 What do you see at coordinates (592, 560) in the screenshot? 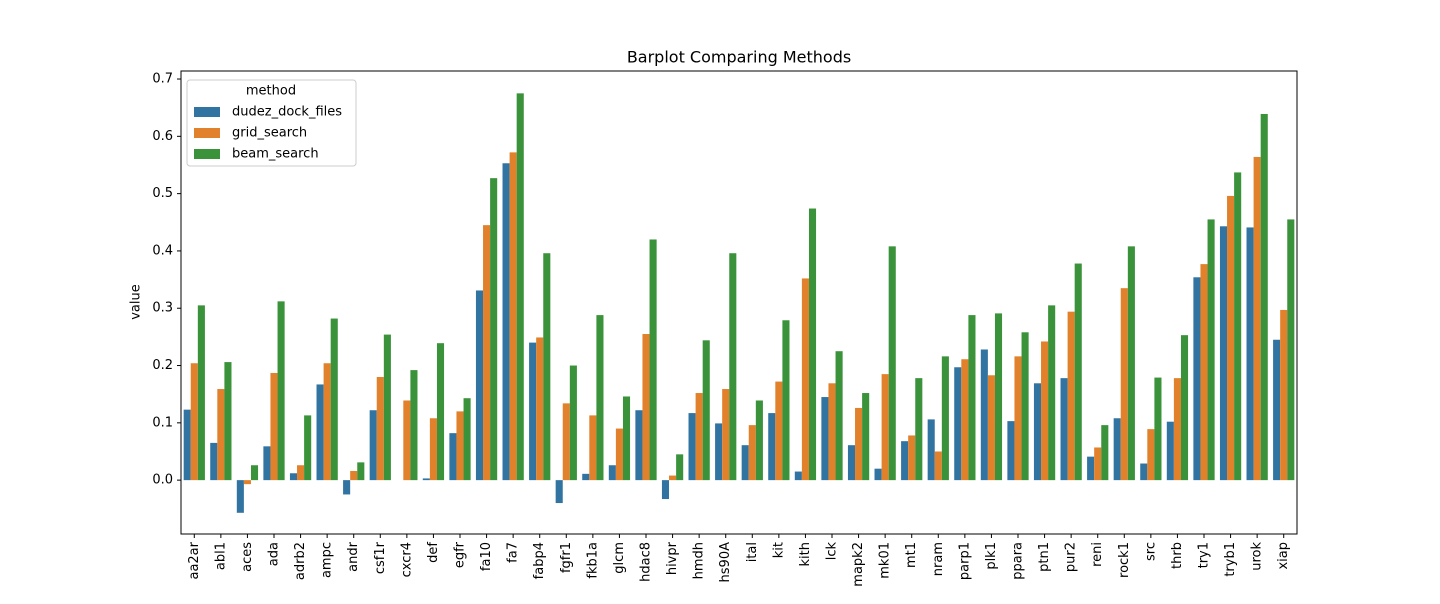
I see `x-tick-label: fkb1a` at bounding box center [592, 560].